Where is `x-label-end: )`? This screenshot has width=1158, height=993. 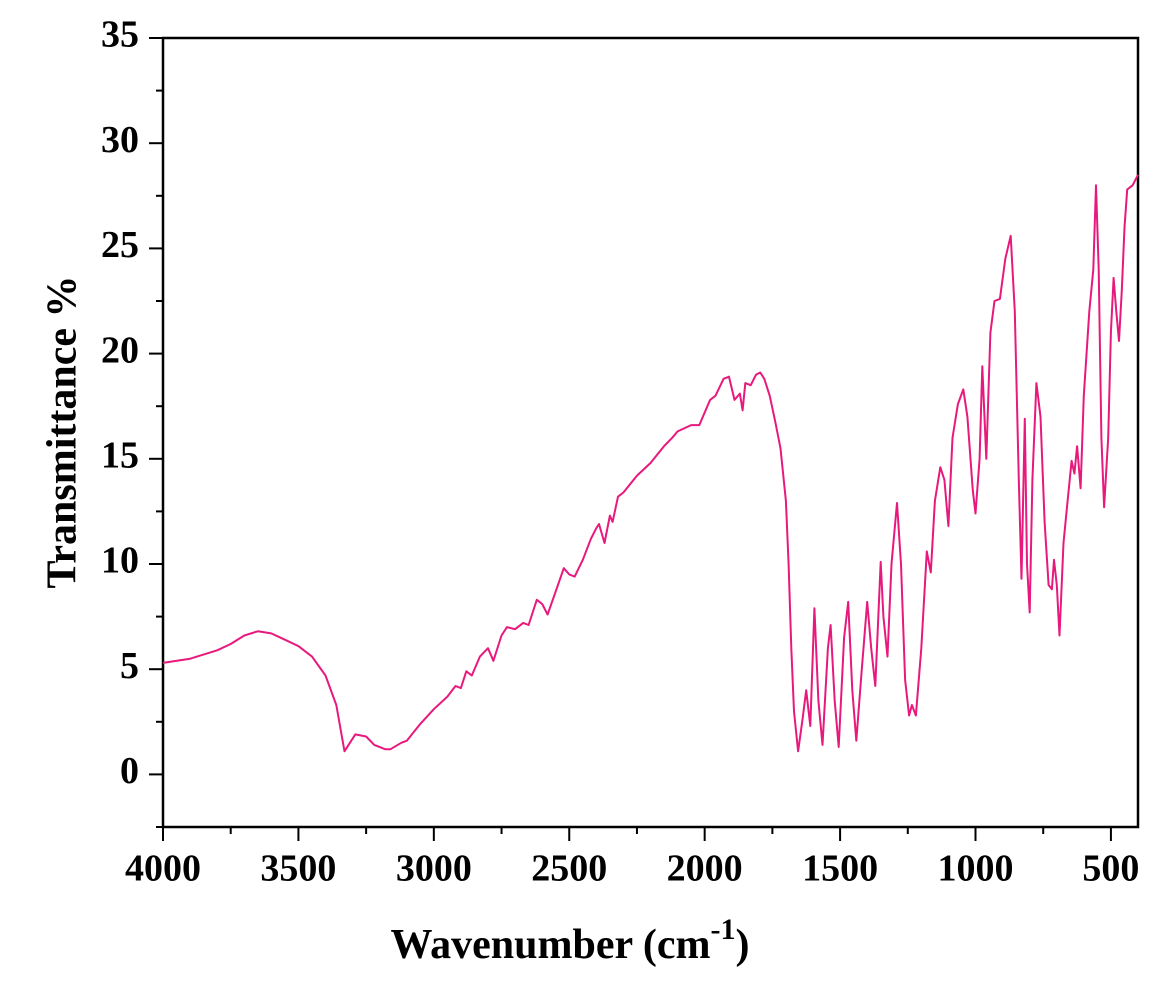
x-label-end: ) is located at coordinates (743, 945).